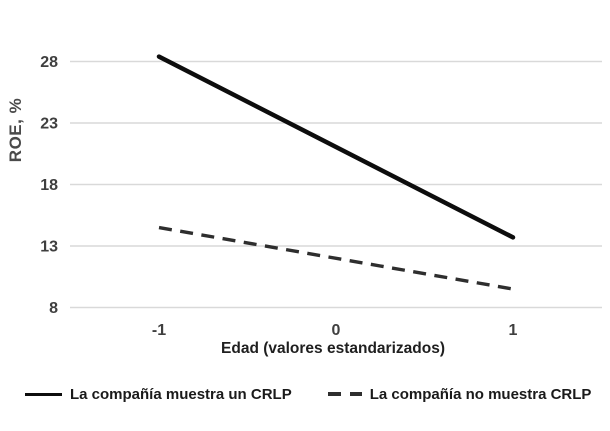  I want to click on solid-line-swatch-icon, so click(43, 394).